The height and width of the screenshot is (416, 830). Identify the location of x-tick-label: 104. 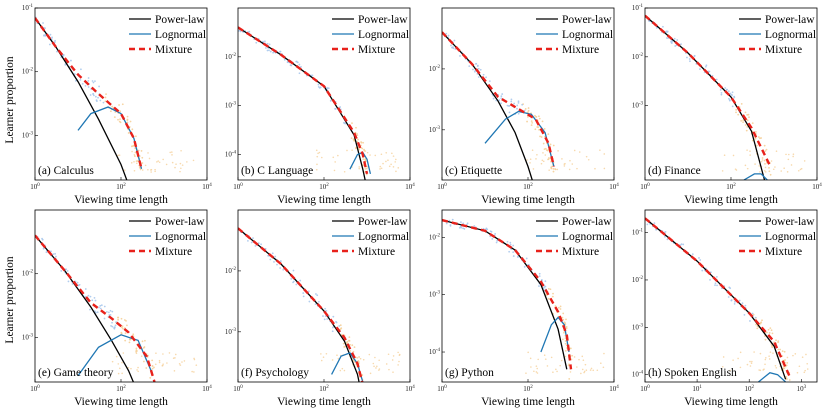
(207, 389).